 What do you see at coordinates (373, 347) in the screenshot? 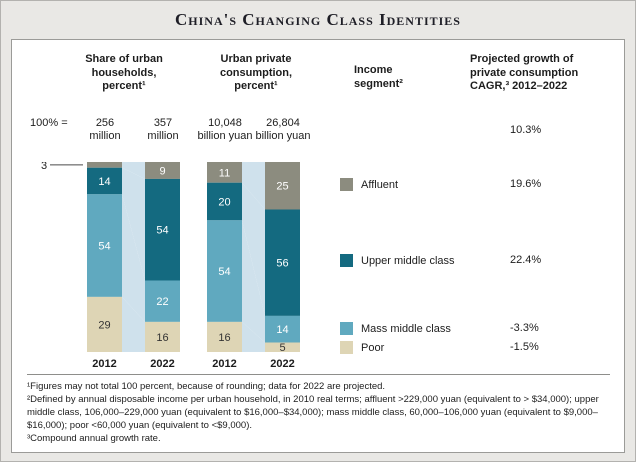
I see `legend-label-poor: Poor` at bounding box center [373, 347].